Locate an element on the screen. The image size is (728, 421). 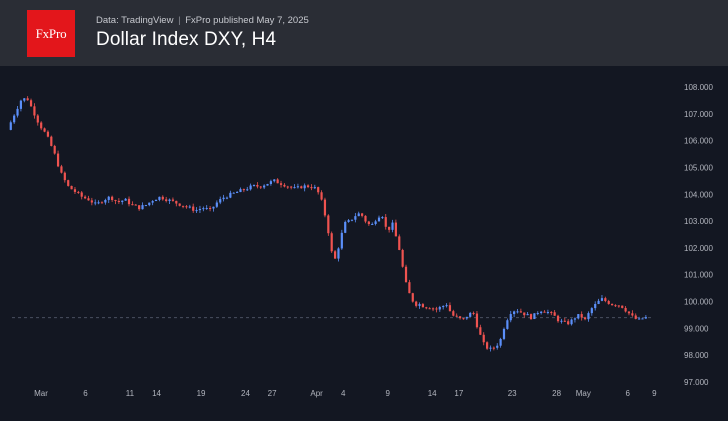
x-tick-label: 6 is located at coordinates (85, 393).